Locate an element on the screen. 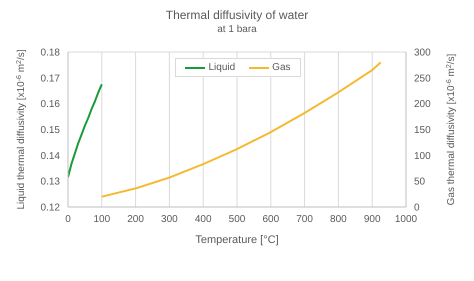  legend-label: Liquid is located at coordinates (221, 67).